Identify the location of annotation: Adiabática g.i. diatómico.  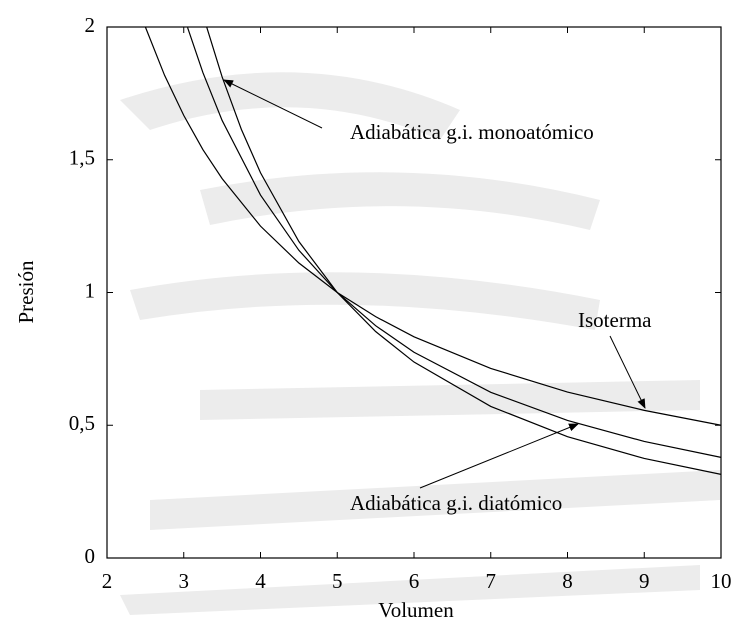
(456, 503).